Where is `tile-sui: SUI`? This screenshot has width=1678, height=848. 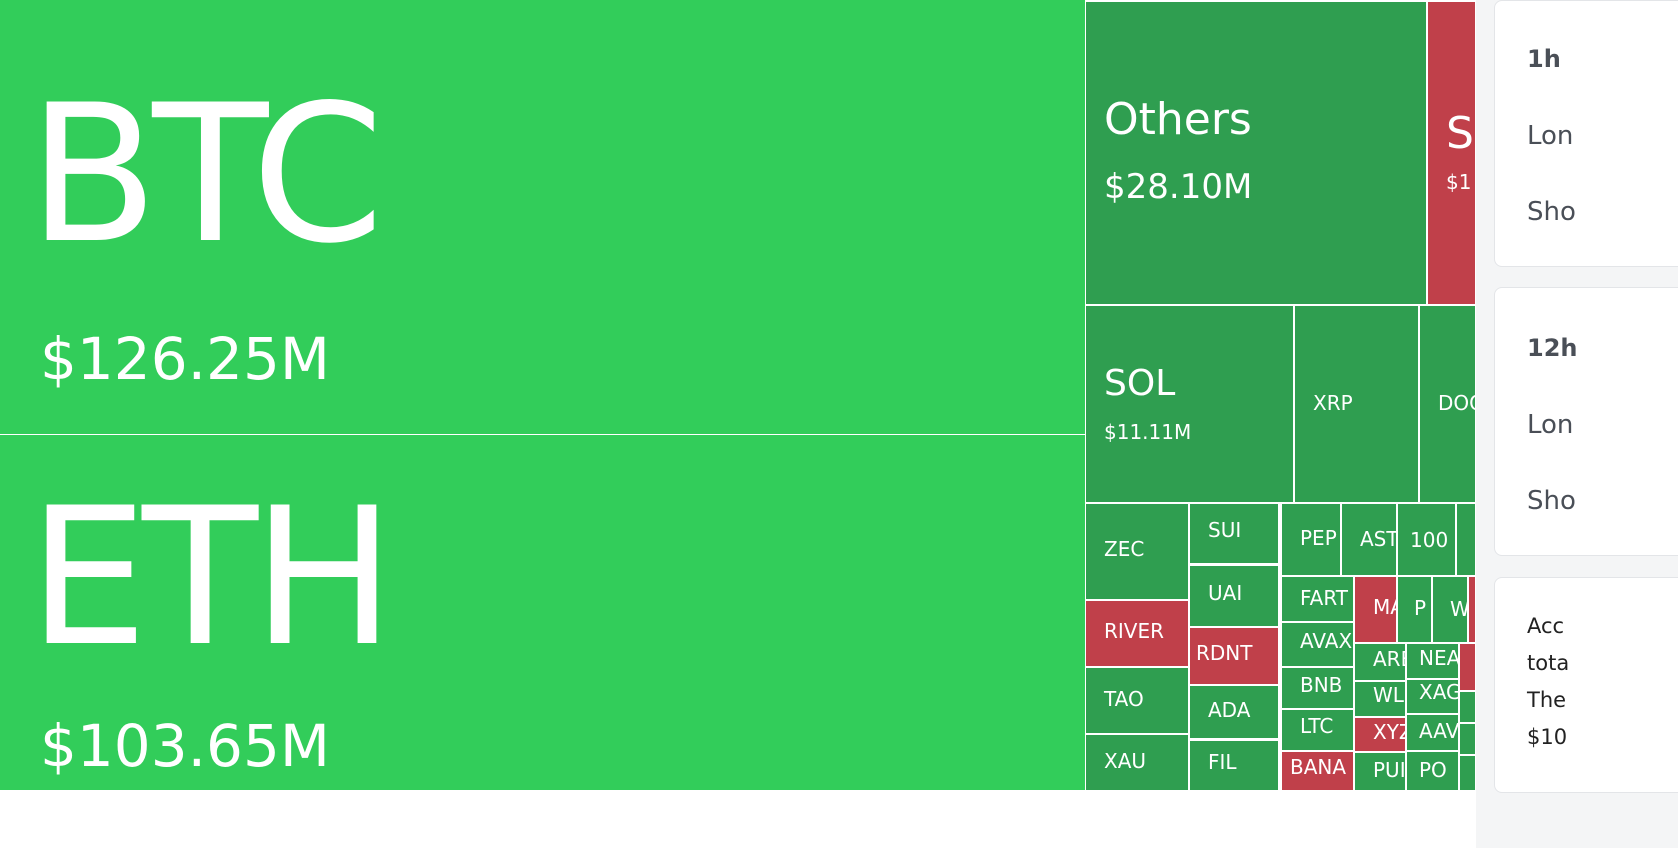
tile-sui: SUI is located at coordinates (1234, 533).